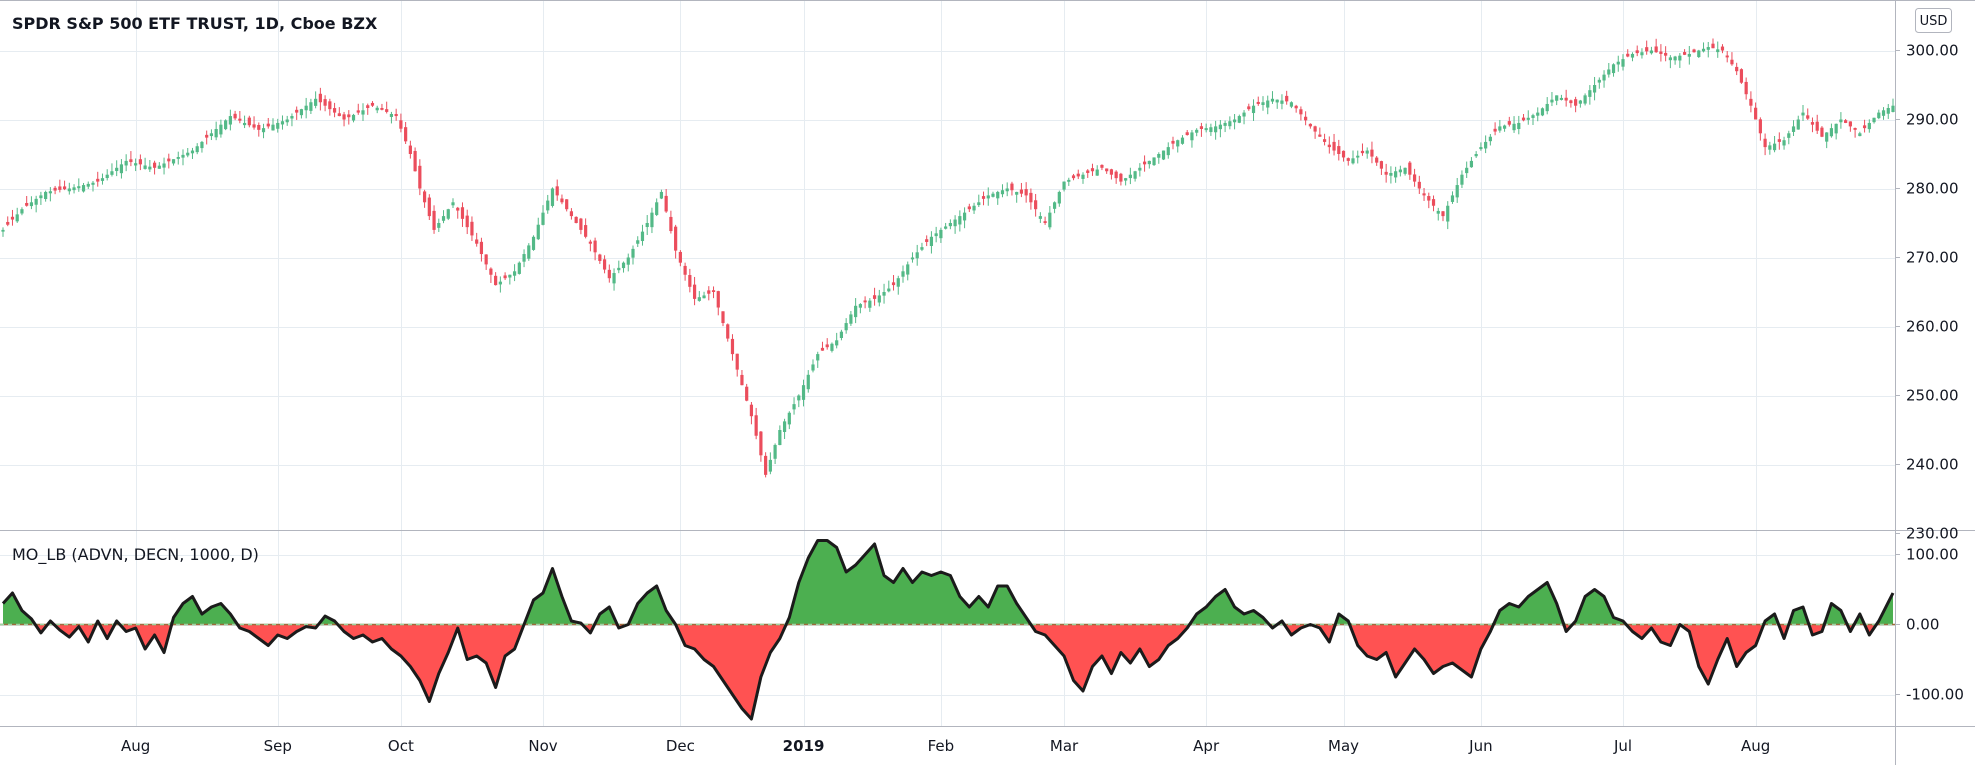 The image size is (1975, 765). What do you see at coordinates (542, 746) in the screenshot?
I see `time-tick-label: Nov` at bounding box center [542, 746].